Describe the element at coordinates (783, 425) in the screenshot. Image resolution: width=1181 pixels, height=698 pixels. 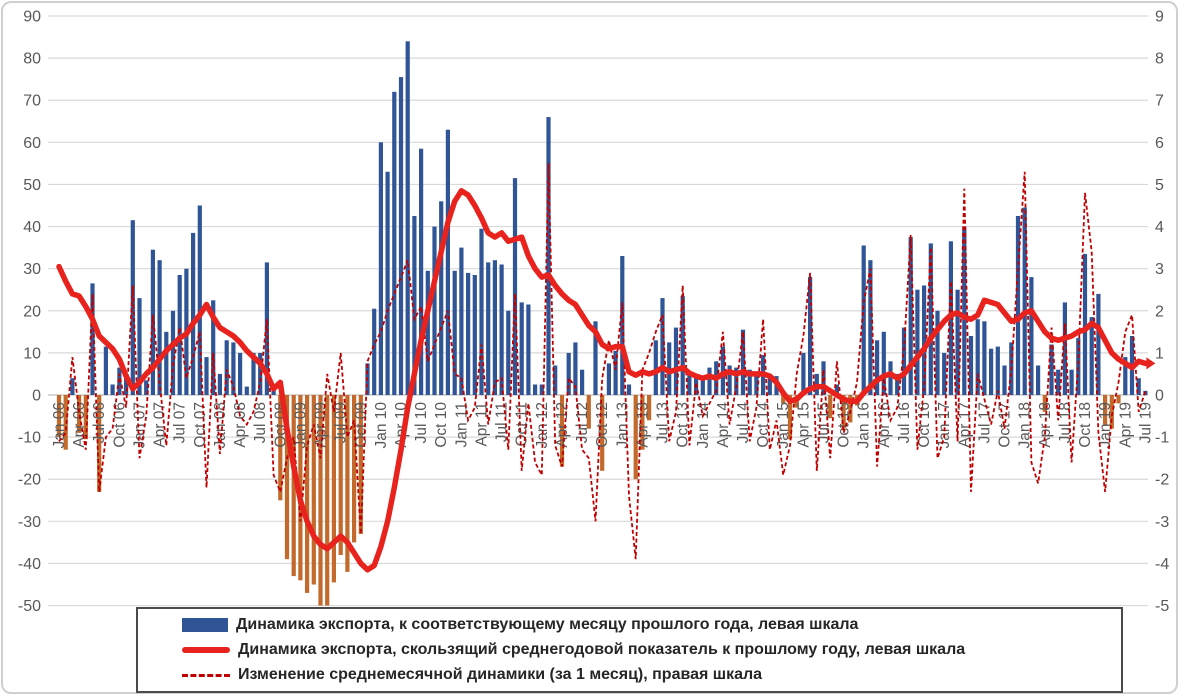
I see `x-tick-label: Jan 15` at that location.